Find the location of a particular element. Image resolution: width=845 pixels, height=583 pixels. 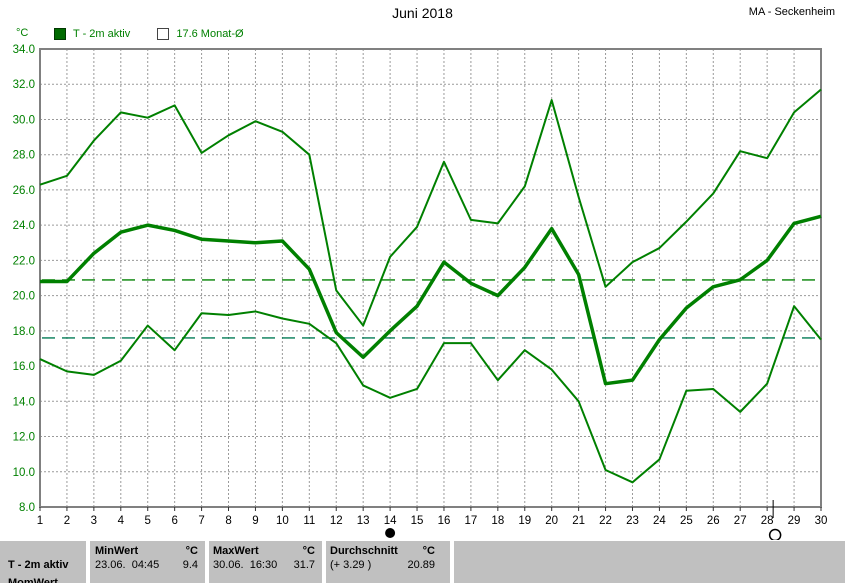

minwert-header: MinWert is located at coordinates (117, 551).